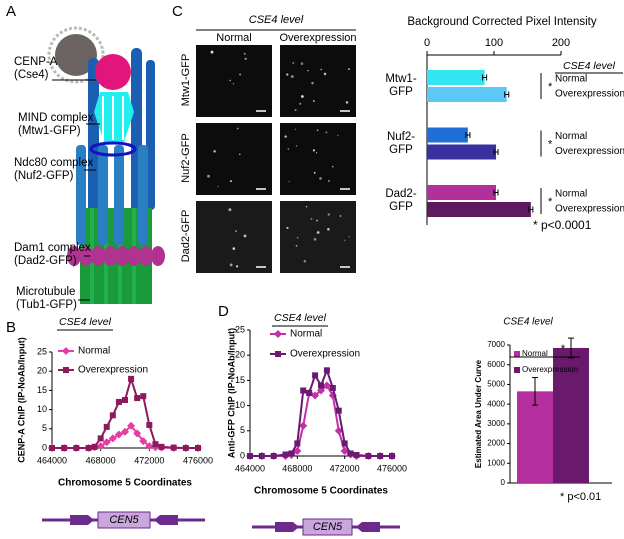  I want to click on panel-label: A, so click(11, 11).